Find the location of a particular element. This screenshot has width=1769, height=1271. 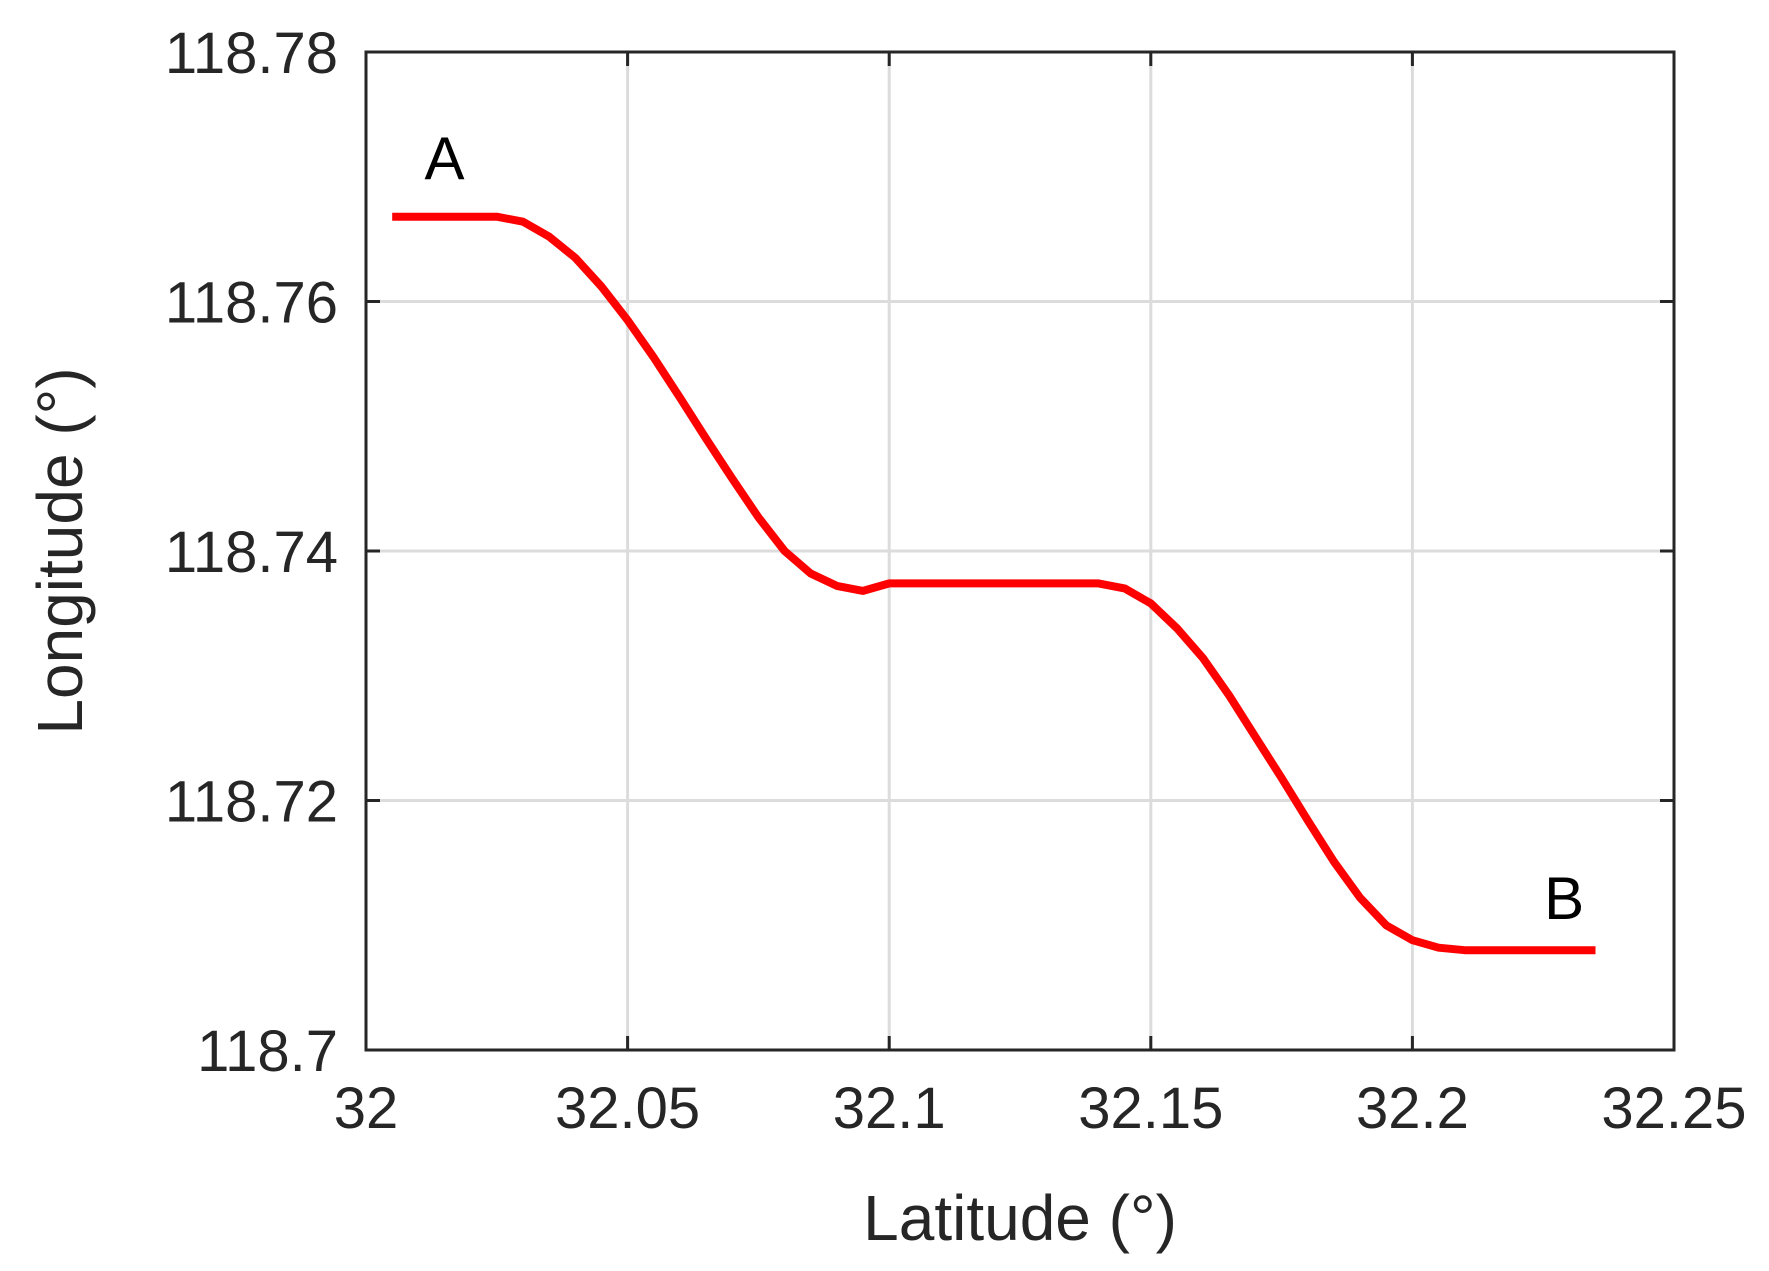

y-axis-tick-labels: 118.7 118.72 118.74 118.76 118.78 is located at coordinates (251, 552).